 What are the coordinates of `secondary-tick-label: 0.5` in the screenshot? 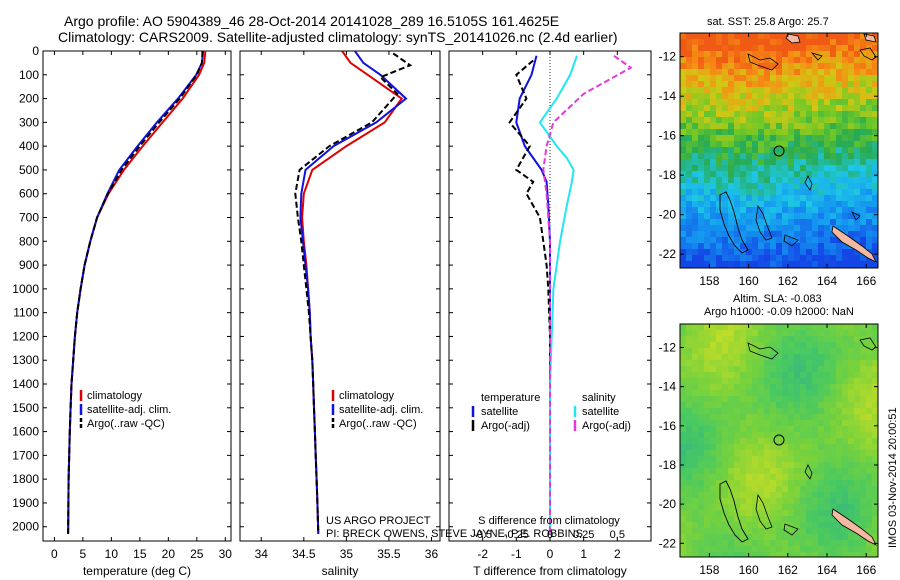 It's located at (617, 535).